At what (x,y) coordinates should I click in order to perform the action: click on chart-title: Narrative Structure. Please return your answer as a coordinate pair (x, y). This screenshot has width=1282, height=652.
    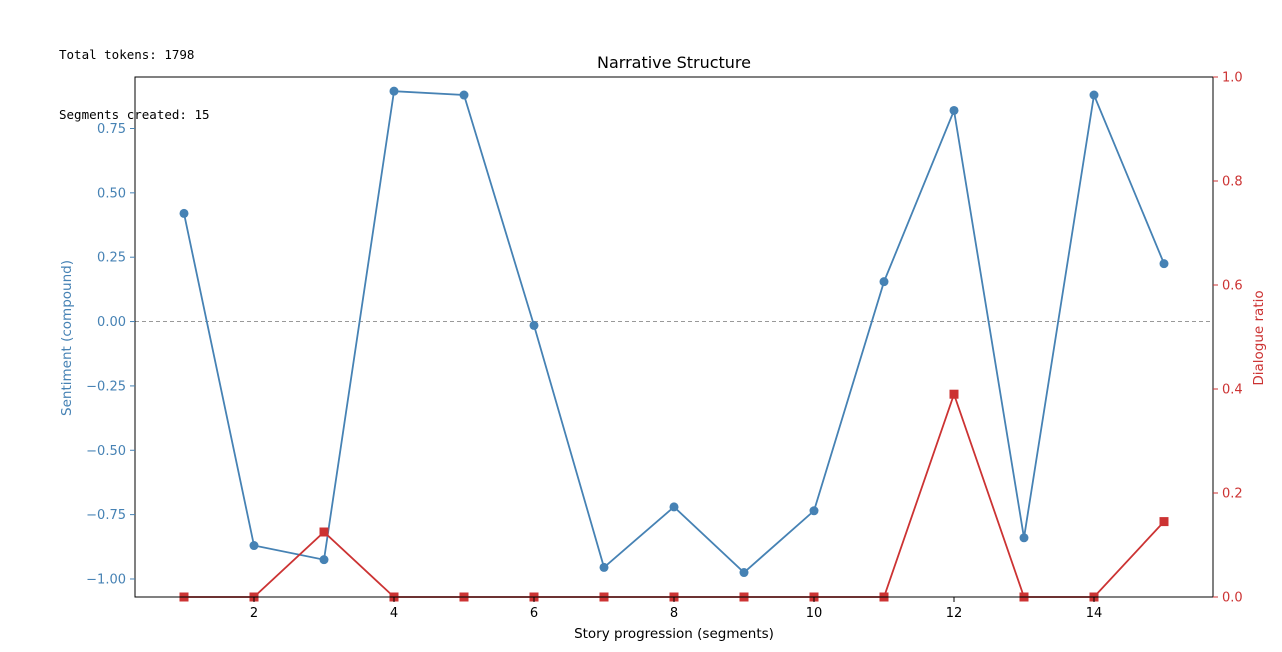
    Looking at the image, I should click on (674, 62).